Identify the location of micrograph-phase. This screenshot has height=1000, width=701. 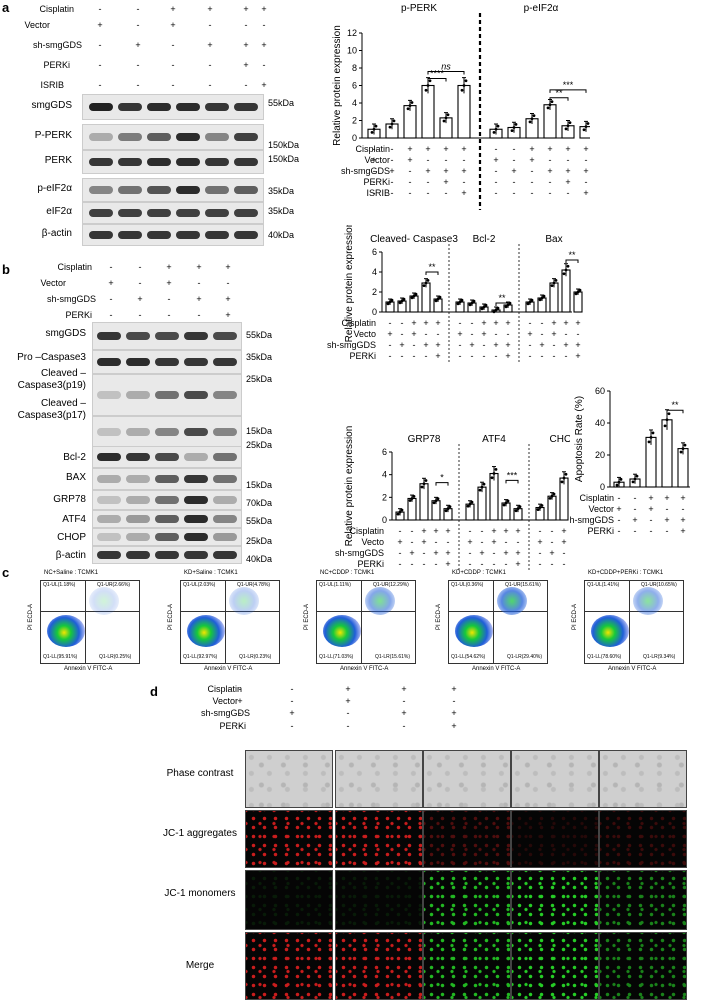
(643, 779).